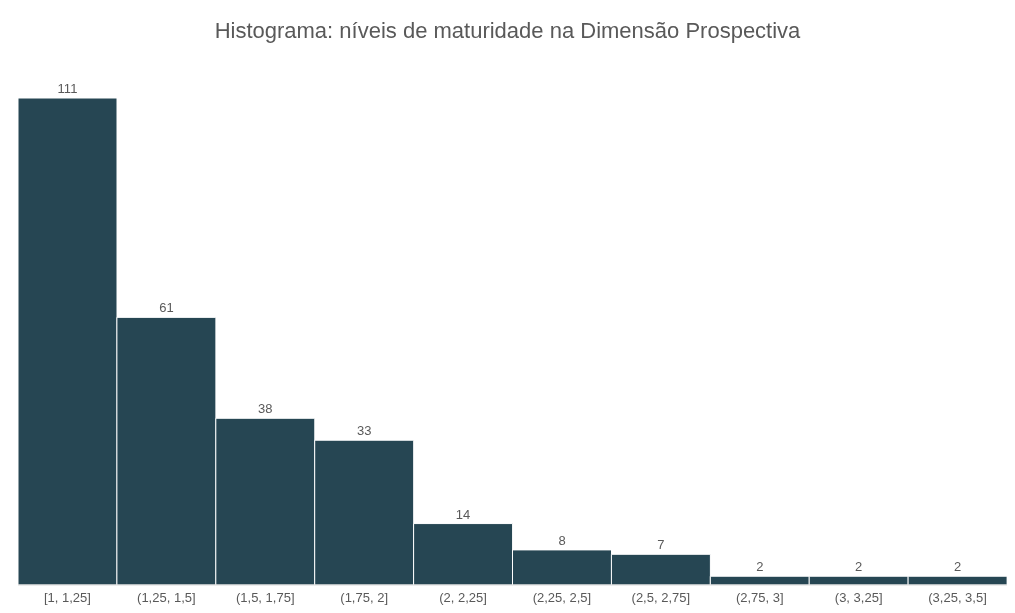 The width and height of the screenshot is (1015, 613). I want to click on x-tick-label: [1, 1,25], so click(67, 598).